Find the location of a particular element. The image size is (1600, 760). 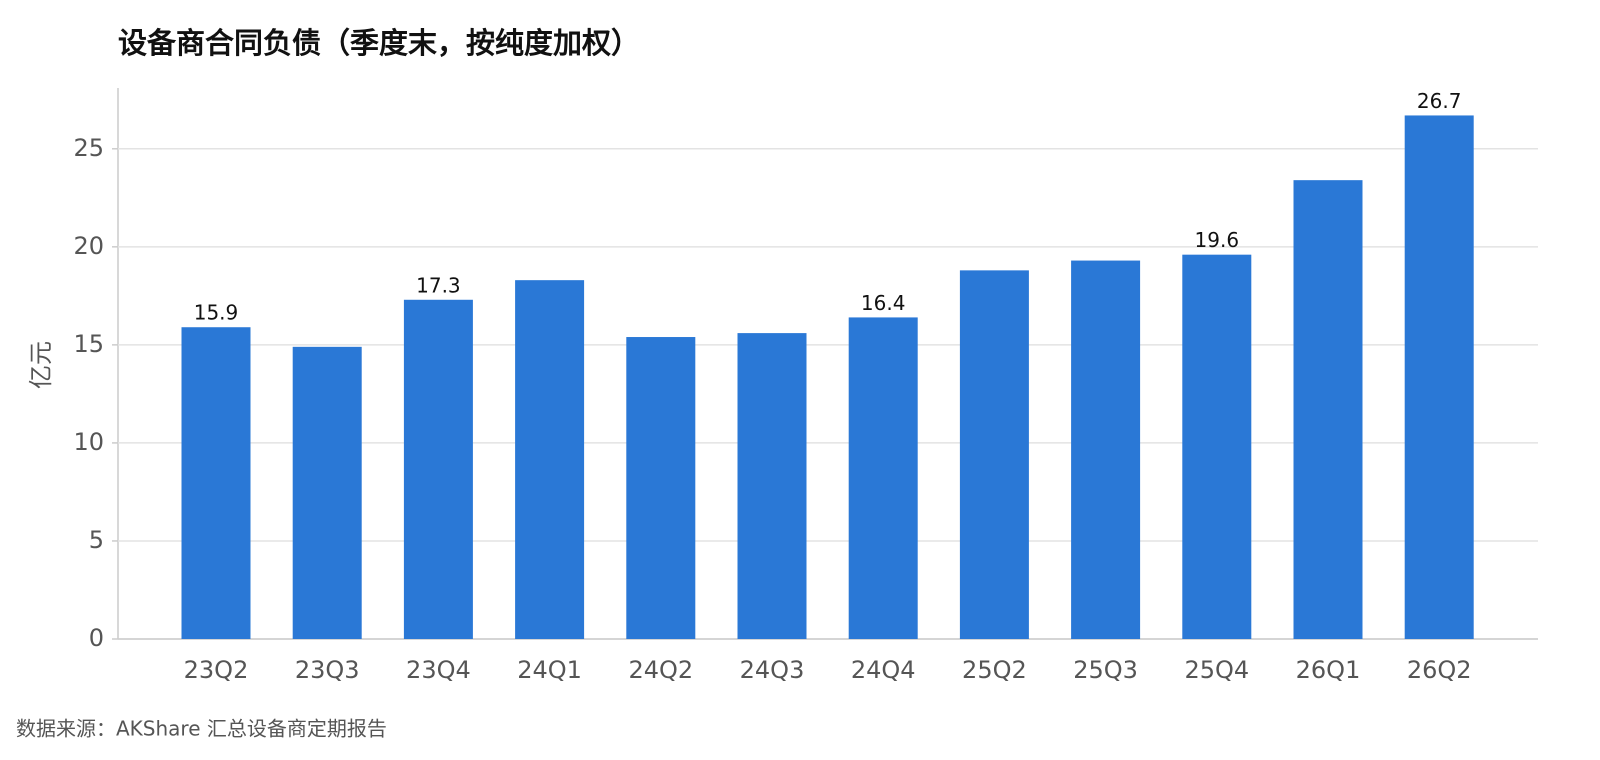

data-label: 17.3 is located at coordinates (438, 285).